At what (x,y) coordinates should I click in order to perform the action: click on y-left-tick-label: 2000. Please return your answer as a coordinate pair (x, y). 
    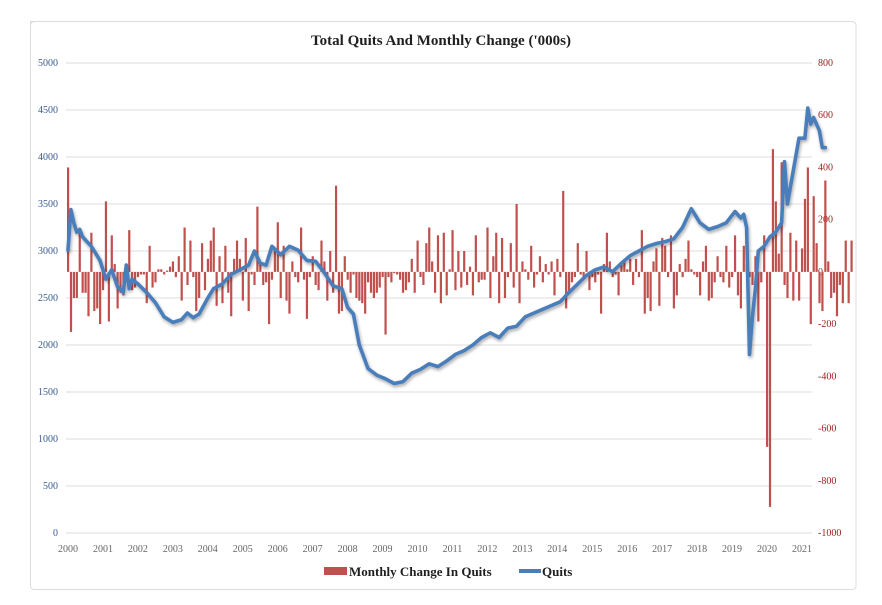
    Looking at the image, I should click on (48, 345).